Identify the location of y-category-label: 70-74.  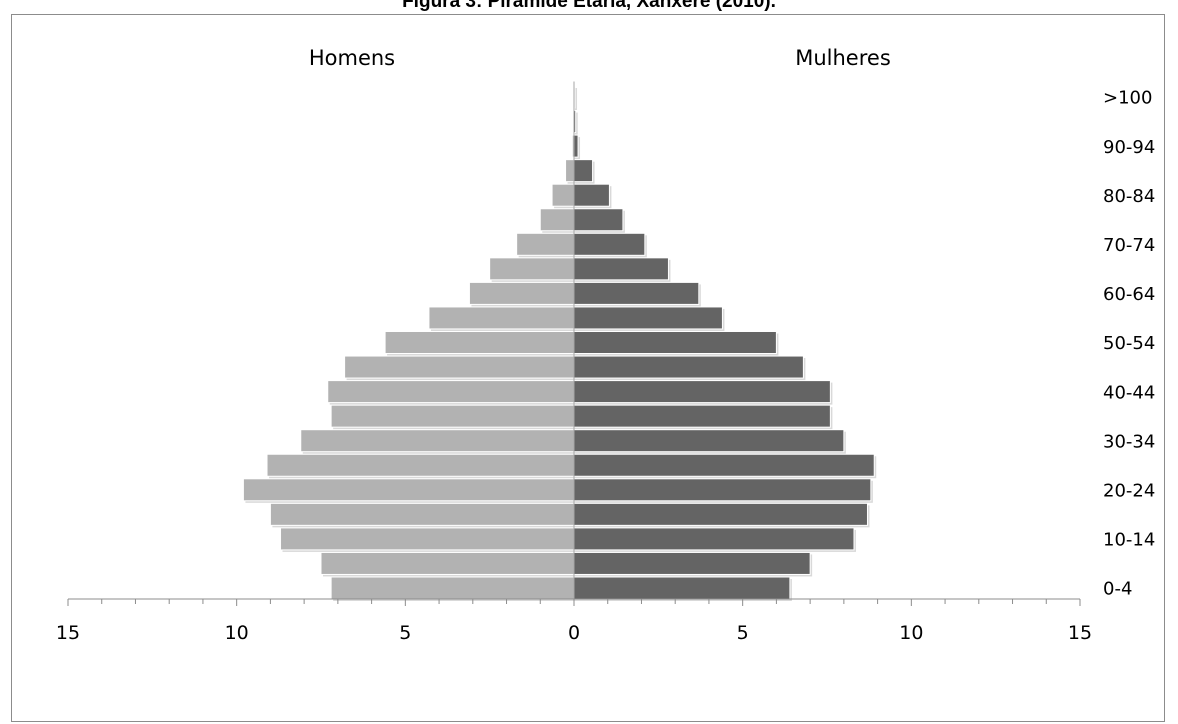
(1129, 245).